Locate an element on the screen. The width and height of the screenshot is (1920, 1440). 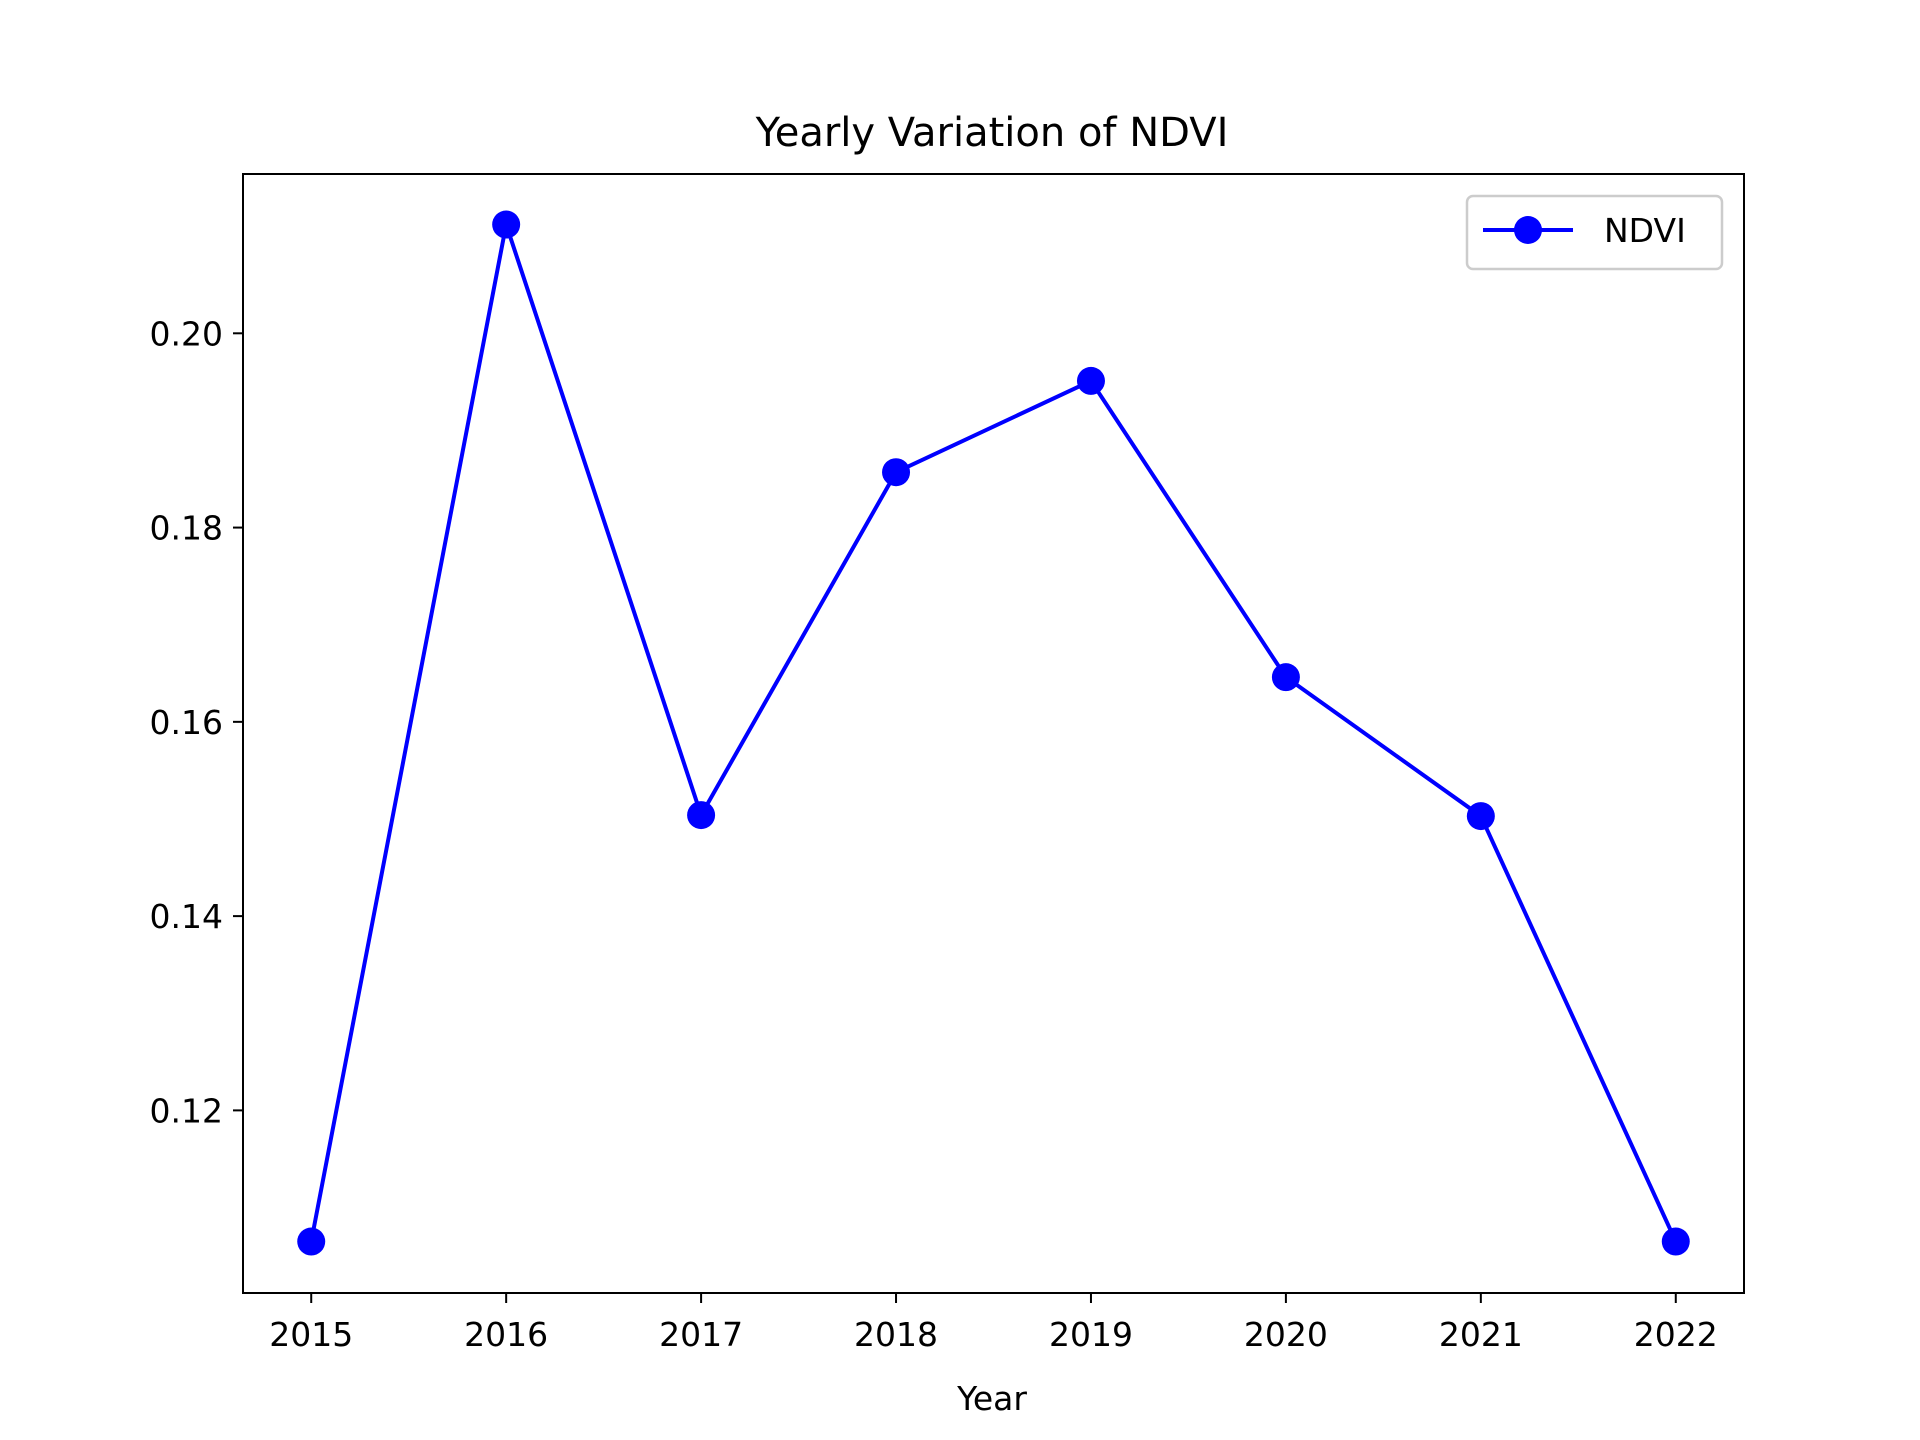
chart-title: Yearly Variation of NDVI is located at coordinates (992, 133).